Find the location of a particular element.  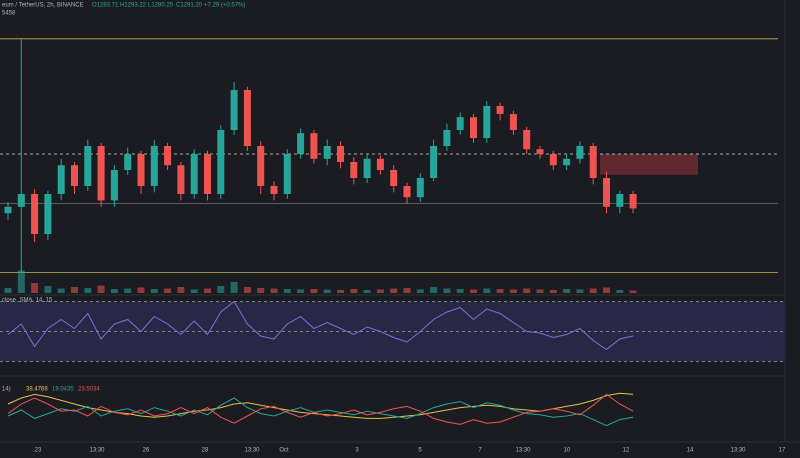

time-label: 7 is located at coordinates (480, 451).